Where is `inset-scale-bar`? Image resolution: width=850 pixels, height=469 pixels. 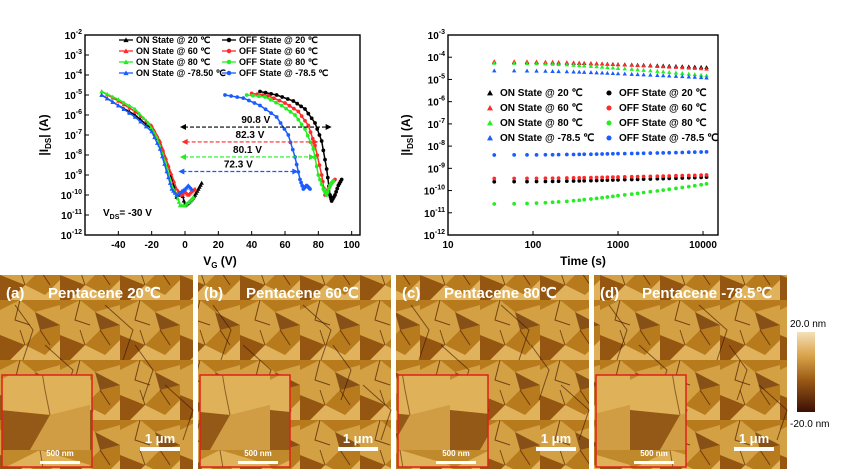 inset-scale-bar is located at coordinates (456, 462).